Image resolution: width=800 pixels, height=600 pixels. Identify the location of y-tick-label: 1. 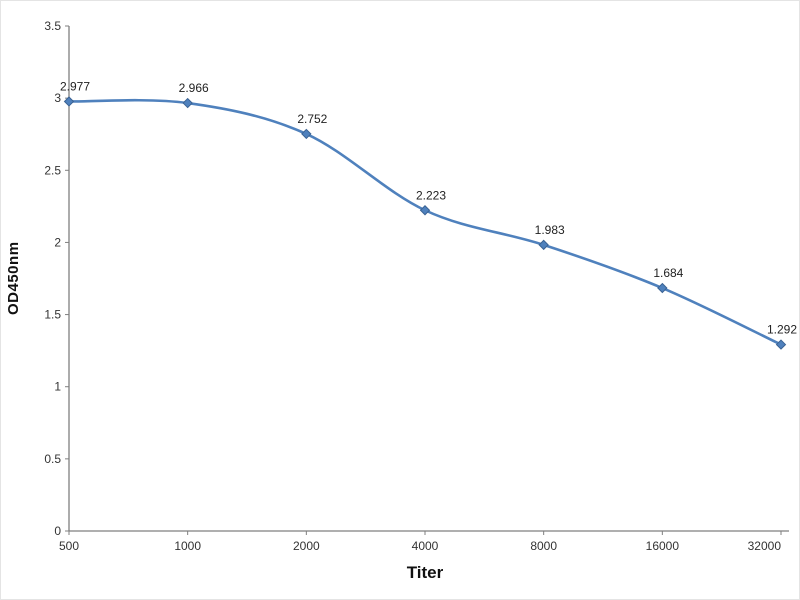
(57, 387).